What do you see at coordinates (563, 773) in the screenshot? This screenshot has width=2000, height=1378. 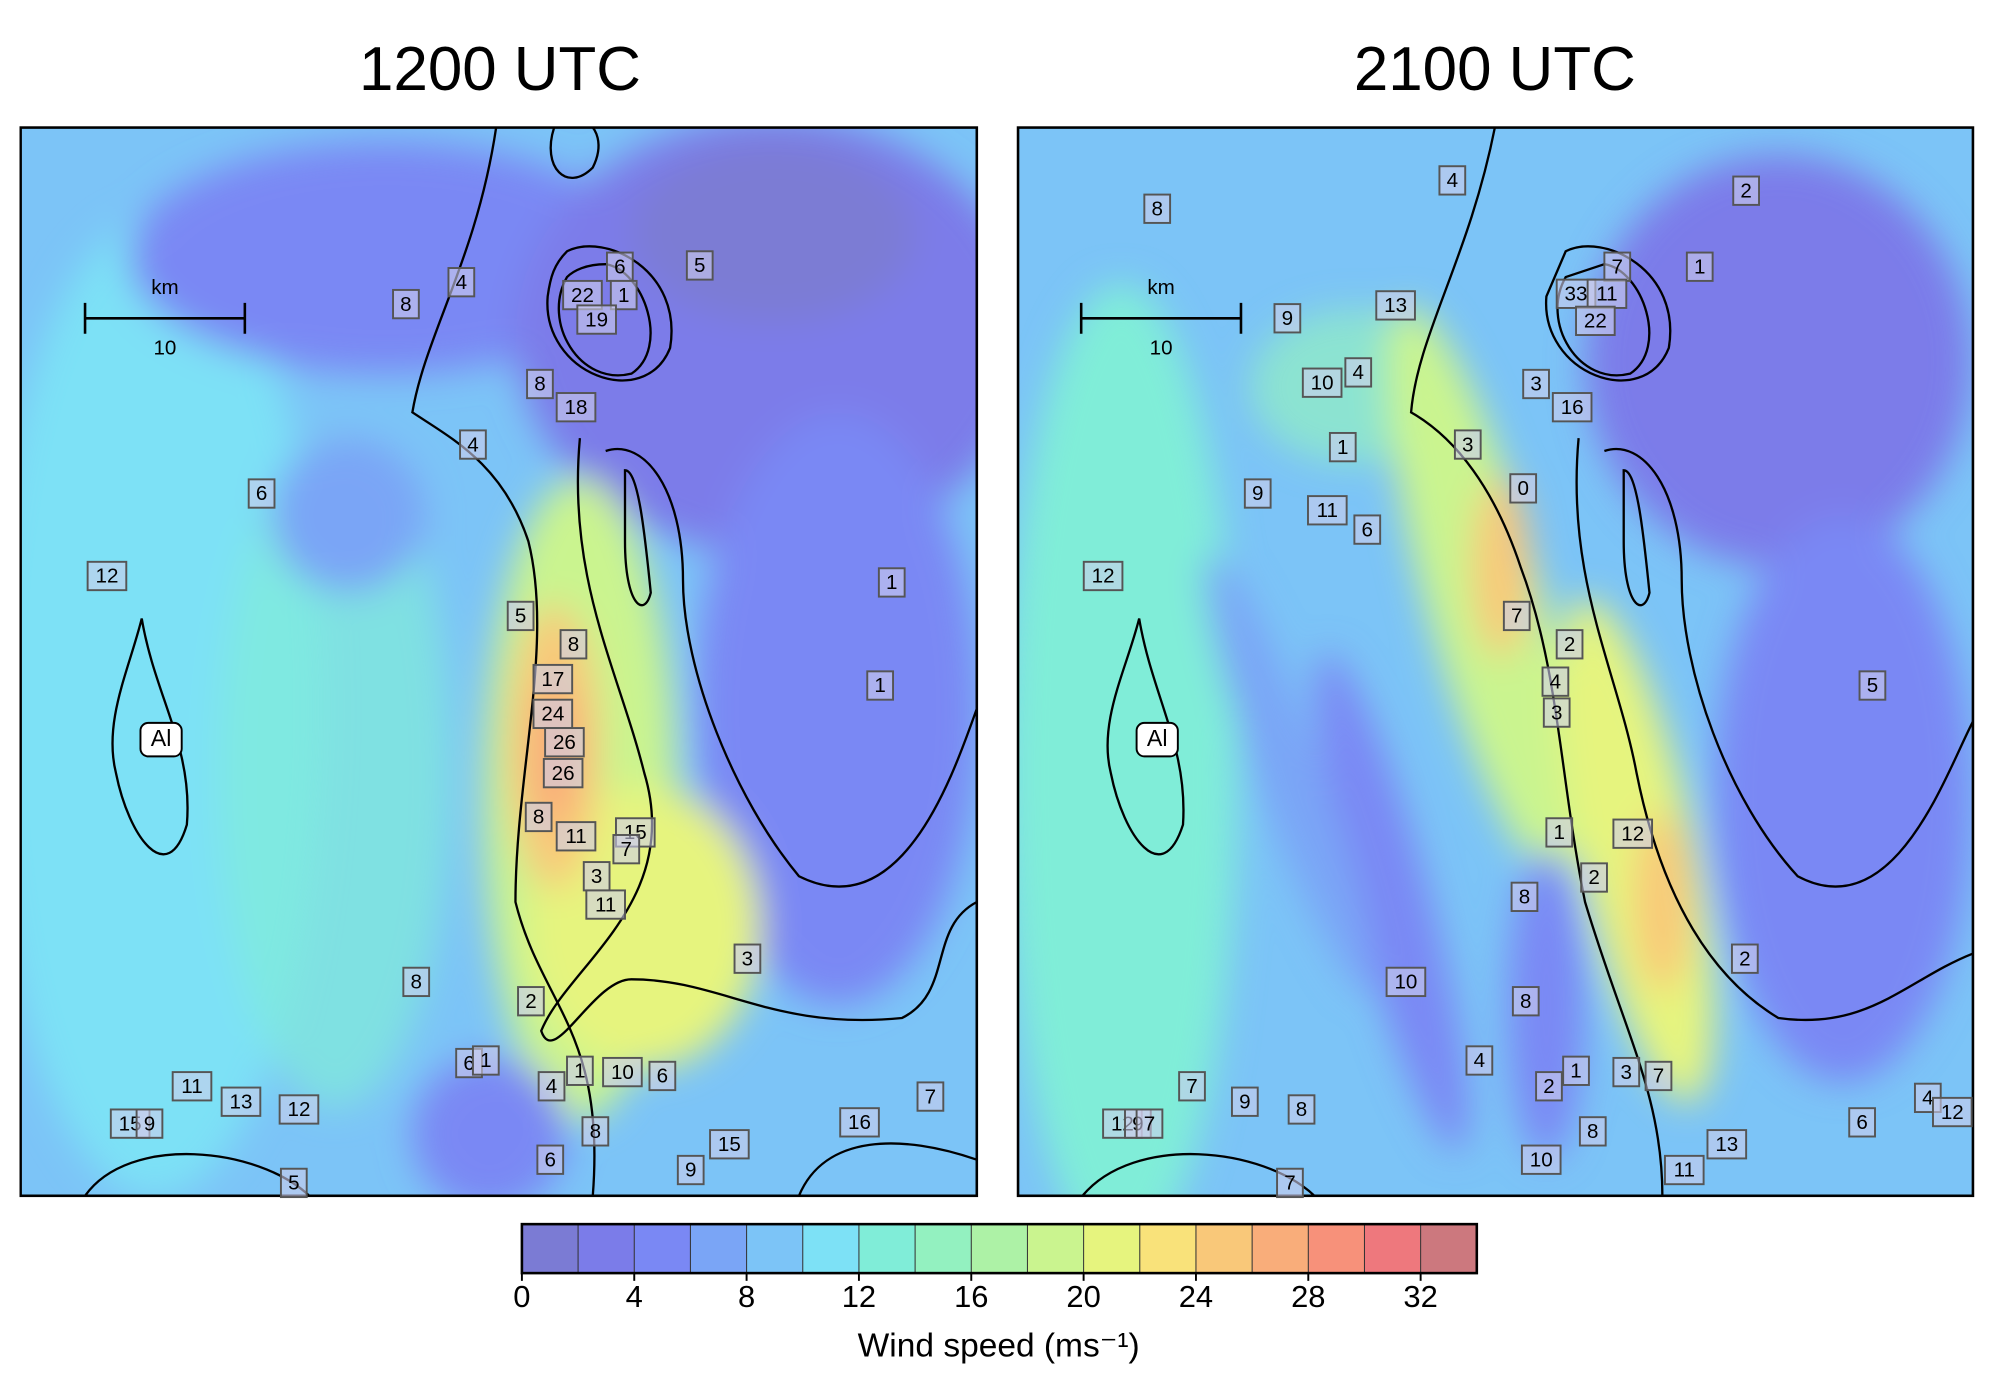 I see `station-value: 26` at bounding box center [563, 773].